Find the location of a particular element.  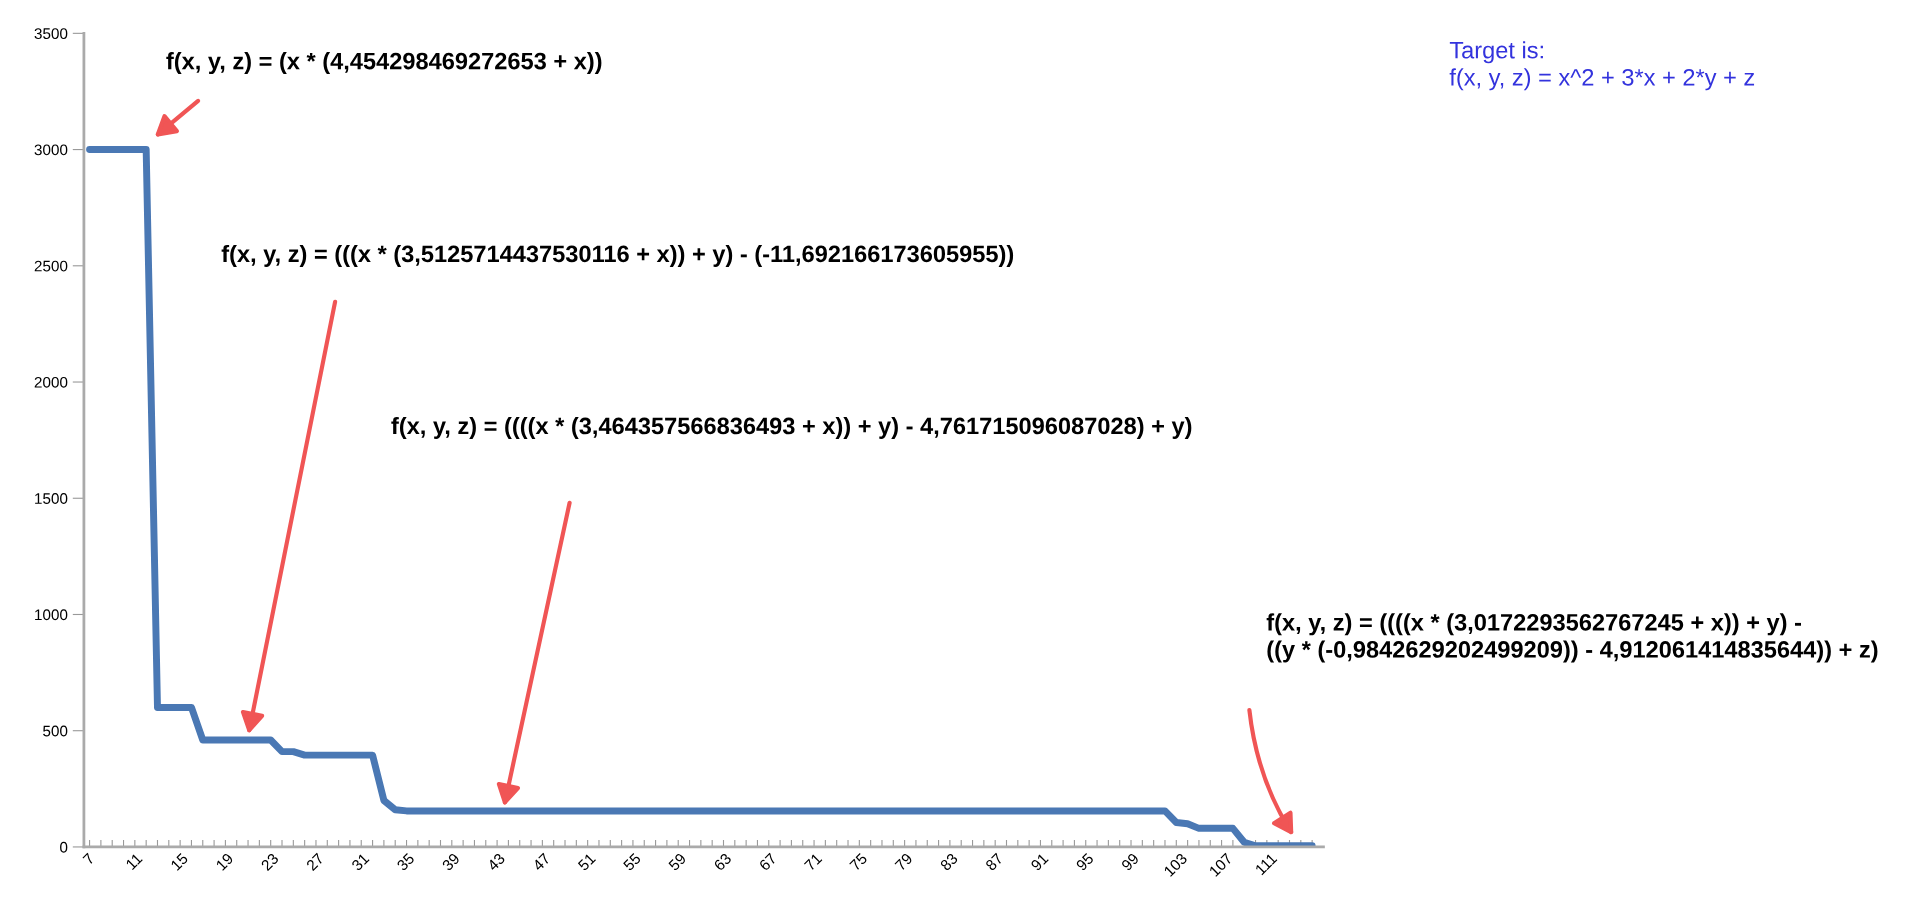

text: Target is: f(x, y, z) = x^2 + 3*x + 2*y + z is located at coordinates (1602, 66).